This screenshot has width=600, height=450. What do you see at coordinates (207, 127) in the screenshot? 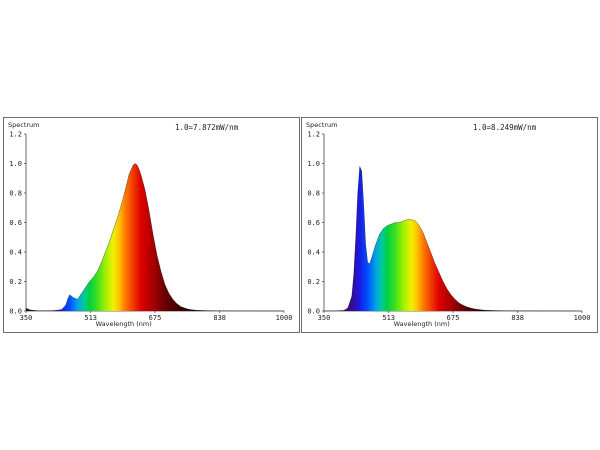
I see `scale-annotation: 1.0=7.872mW/nm` at bounding box center [207, 127].